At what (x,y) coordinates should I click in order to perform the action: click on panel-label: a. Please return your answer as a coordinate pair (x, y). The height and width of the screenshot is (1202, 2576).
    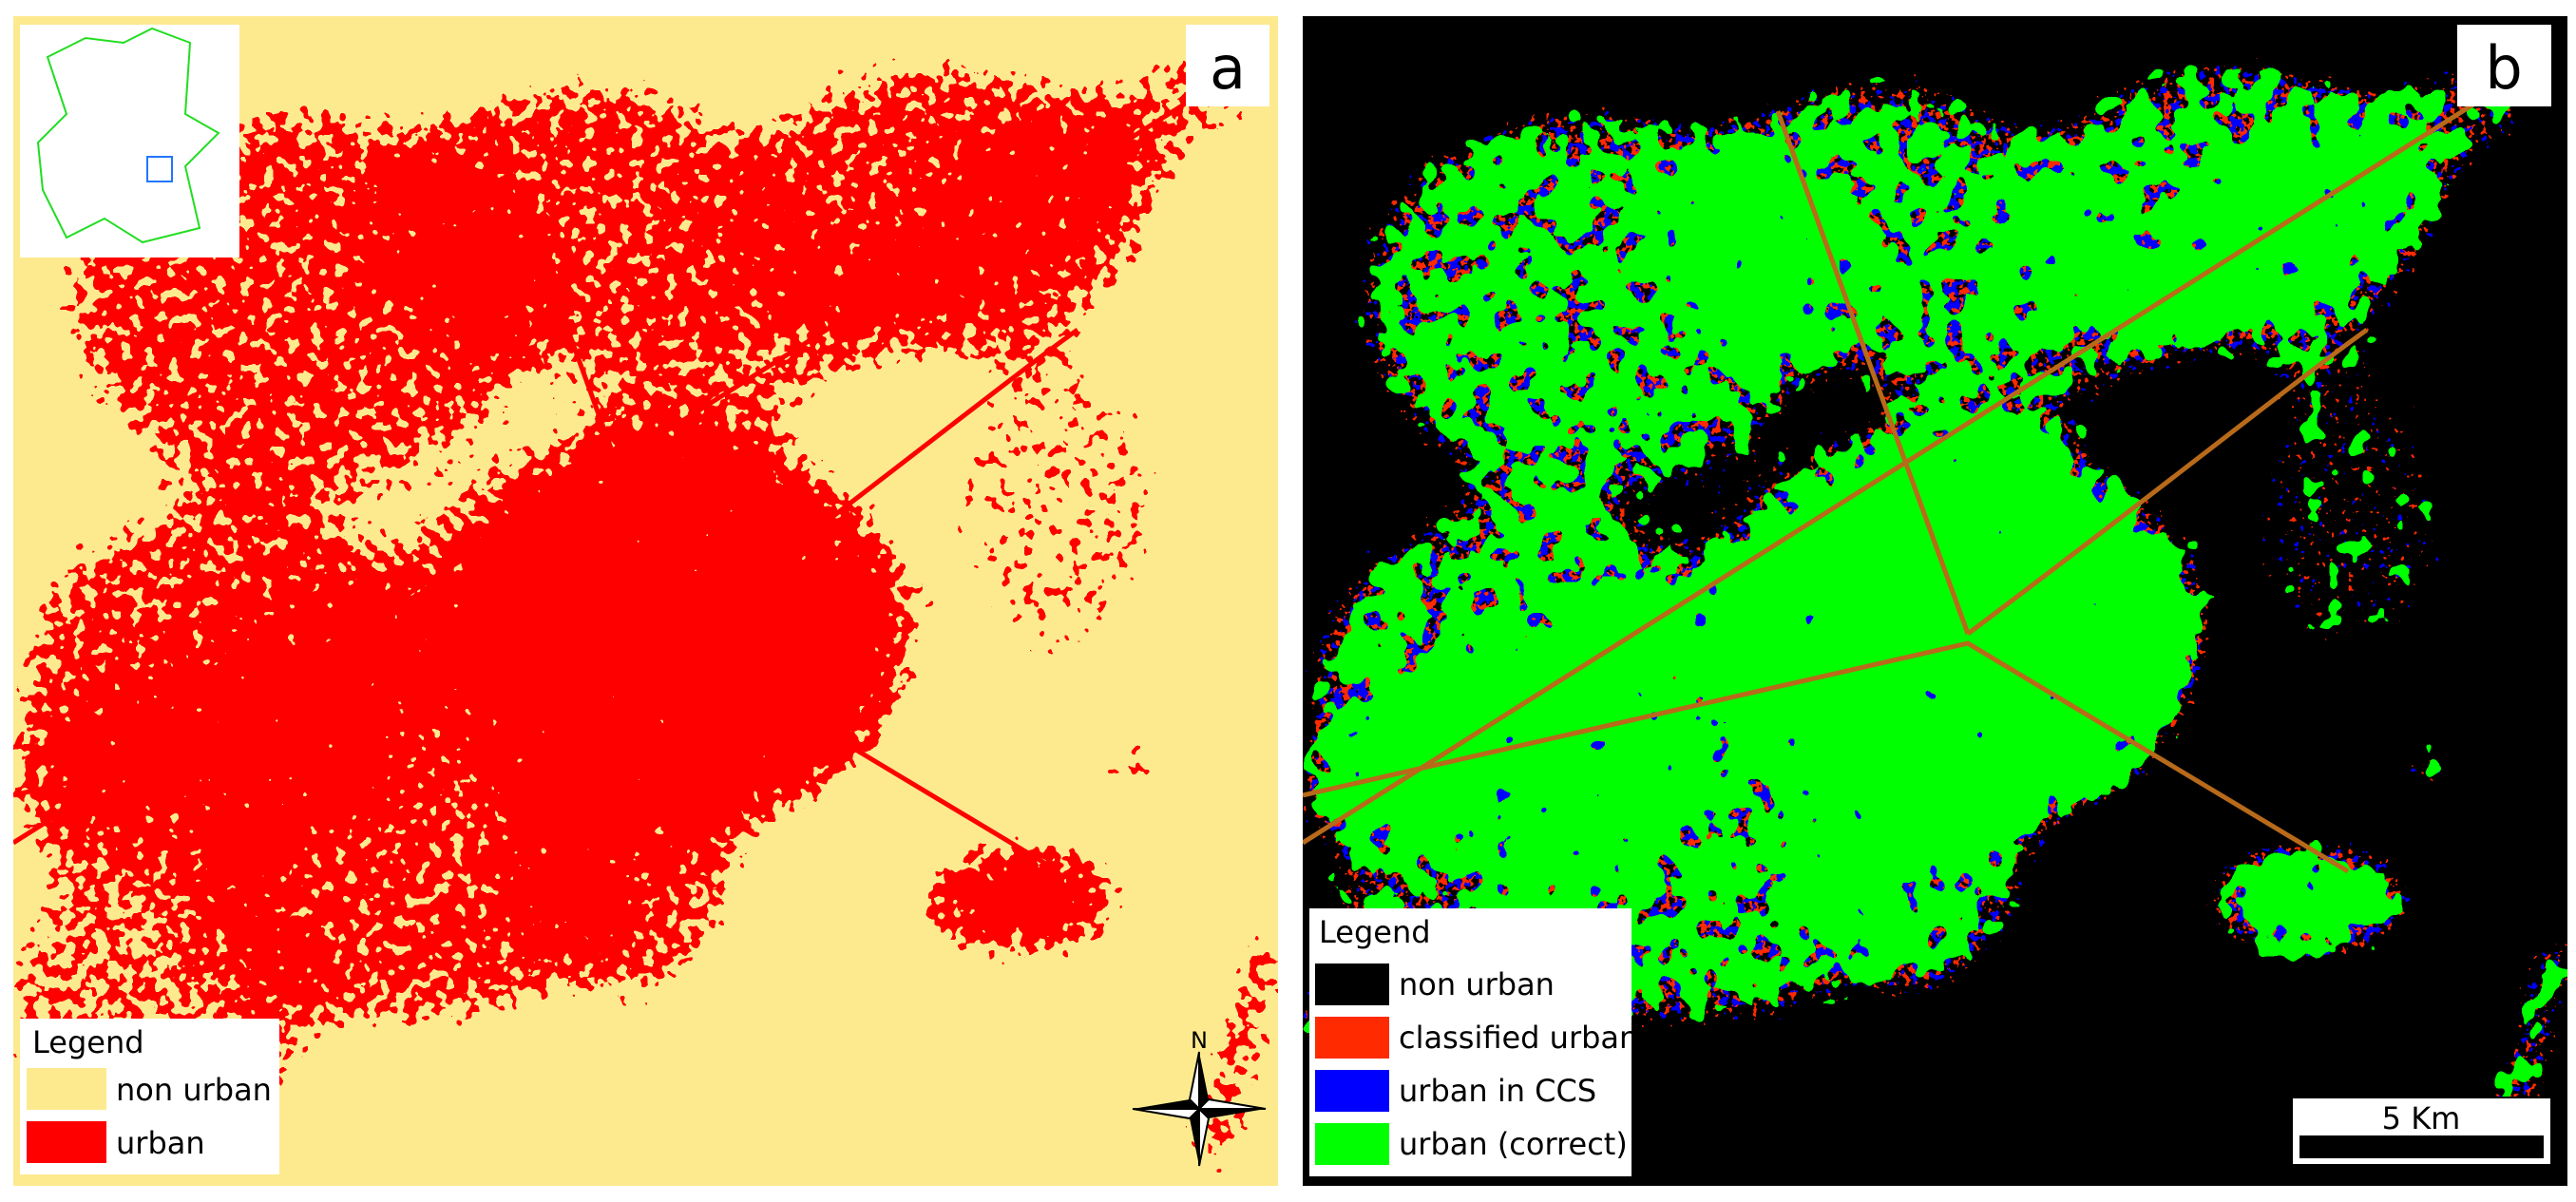
    Looking at the image, I should click on (1228, 68).